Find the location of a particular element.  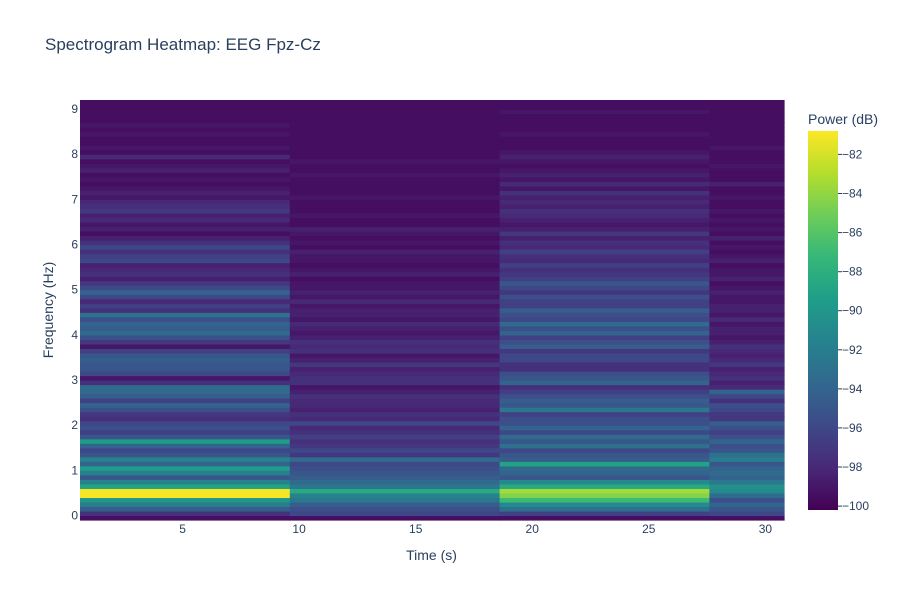

colorbar-tick-label: −90 is located at coordinates (852, 311).